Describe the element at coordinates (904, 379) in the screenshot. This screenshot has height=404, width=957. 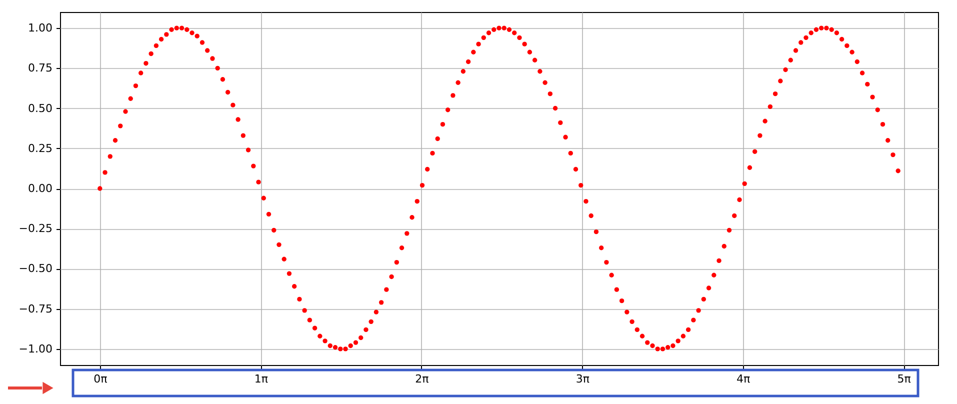
I see `x-tick-label: 5π` at that location.